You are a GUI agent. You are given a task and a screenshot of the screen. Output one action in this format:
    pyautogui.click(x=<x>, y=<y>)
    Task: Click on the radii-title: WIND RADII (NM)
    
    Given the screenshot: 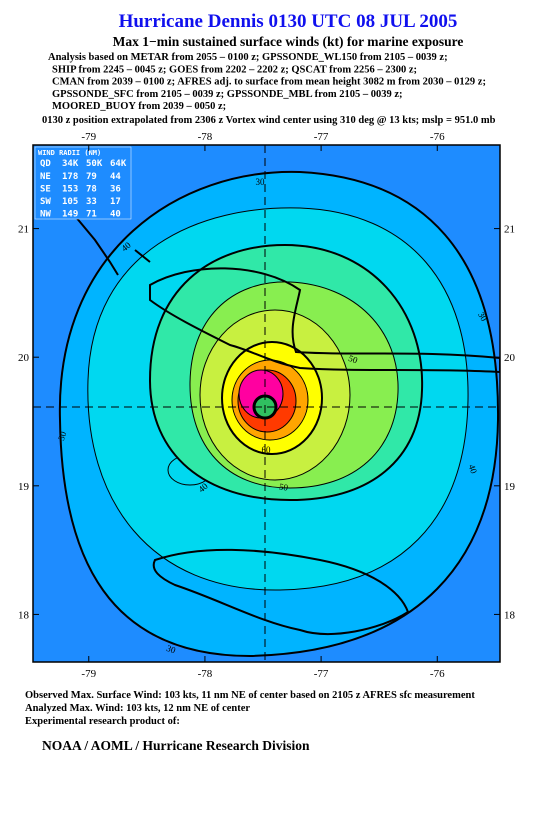 What is the action you would take?
    pyautogui.click(x=69, y=153)
    